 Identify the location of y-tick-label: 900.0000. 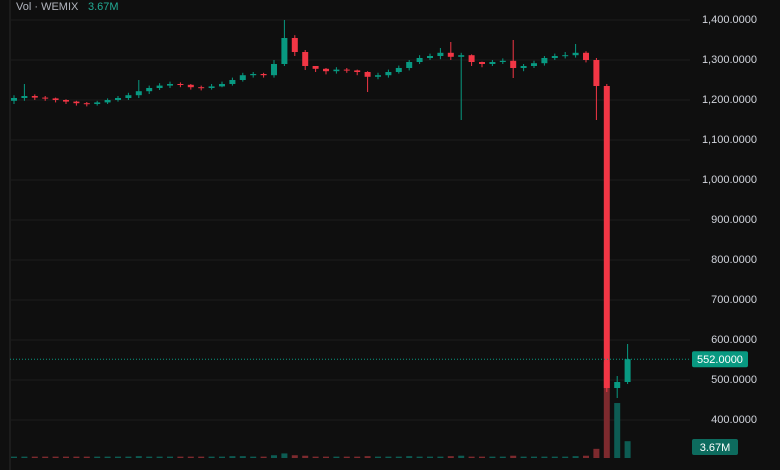
(734, 220).